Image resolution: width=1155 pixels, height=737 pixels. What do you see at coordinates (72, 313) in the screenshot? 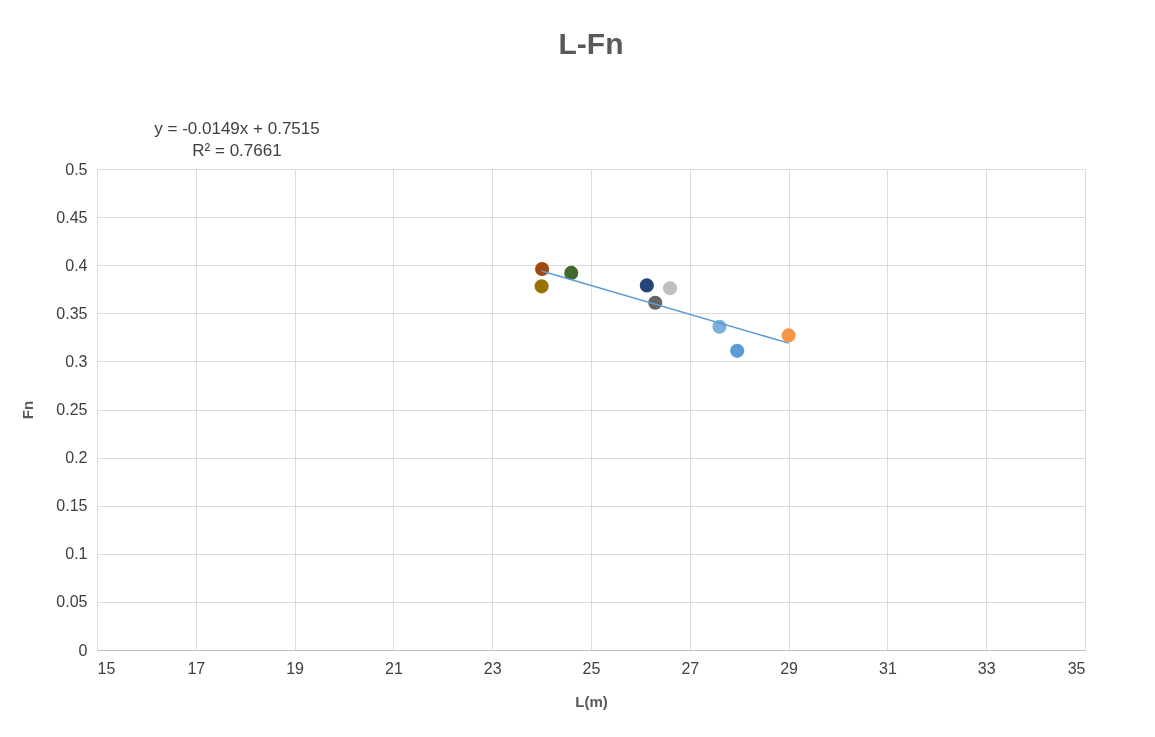
I see `y-tick-label: 0.35` at bounding box center [72, 313].